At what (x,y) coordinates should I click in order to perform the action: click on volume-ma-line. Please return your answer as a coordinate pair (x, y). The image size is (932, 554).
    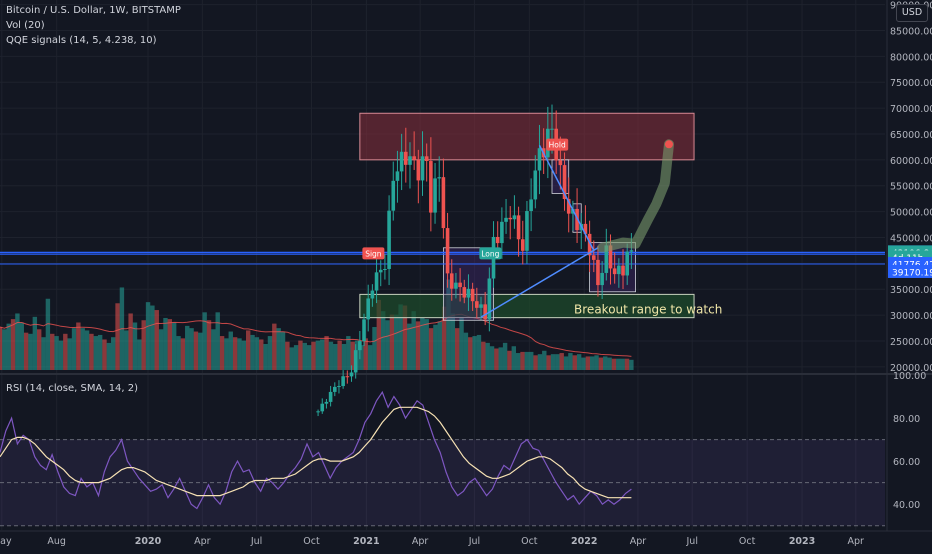
    Looking at the image, I should click on (316, 335).